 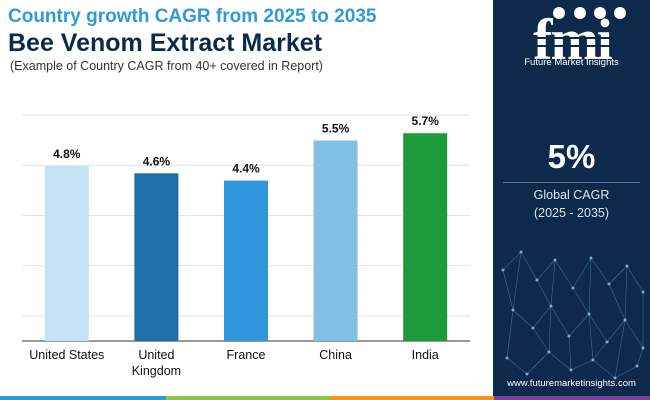 What do you see at coordinates (426, 121) in the screenshot?
I see `data-label: 5.7%` at bounding box center [426, 121].